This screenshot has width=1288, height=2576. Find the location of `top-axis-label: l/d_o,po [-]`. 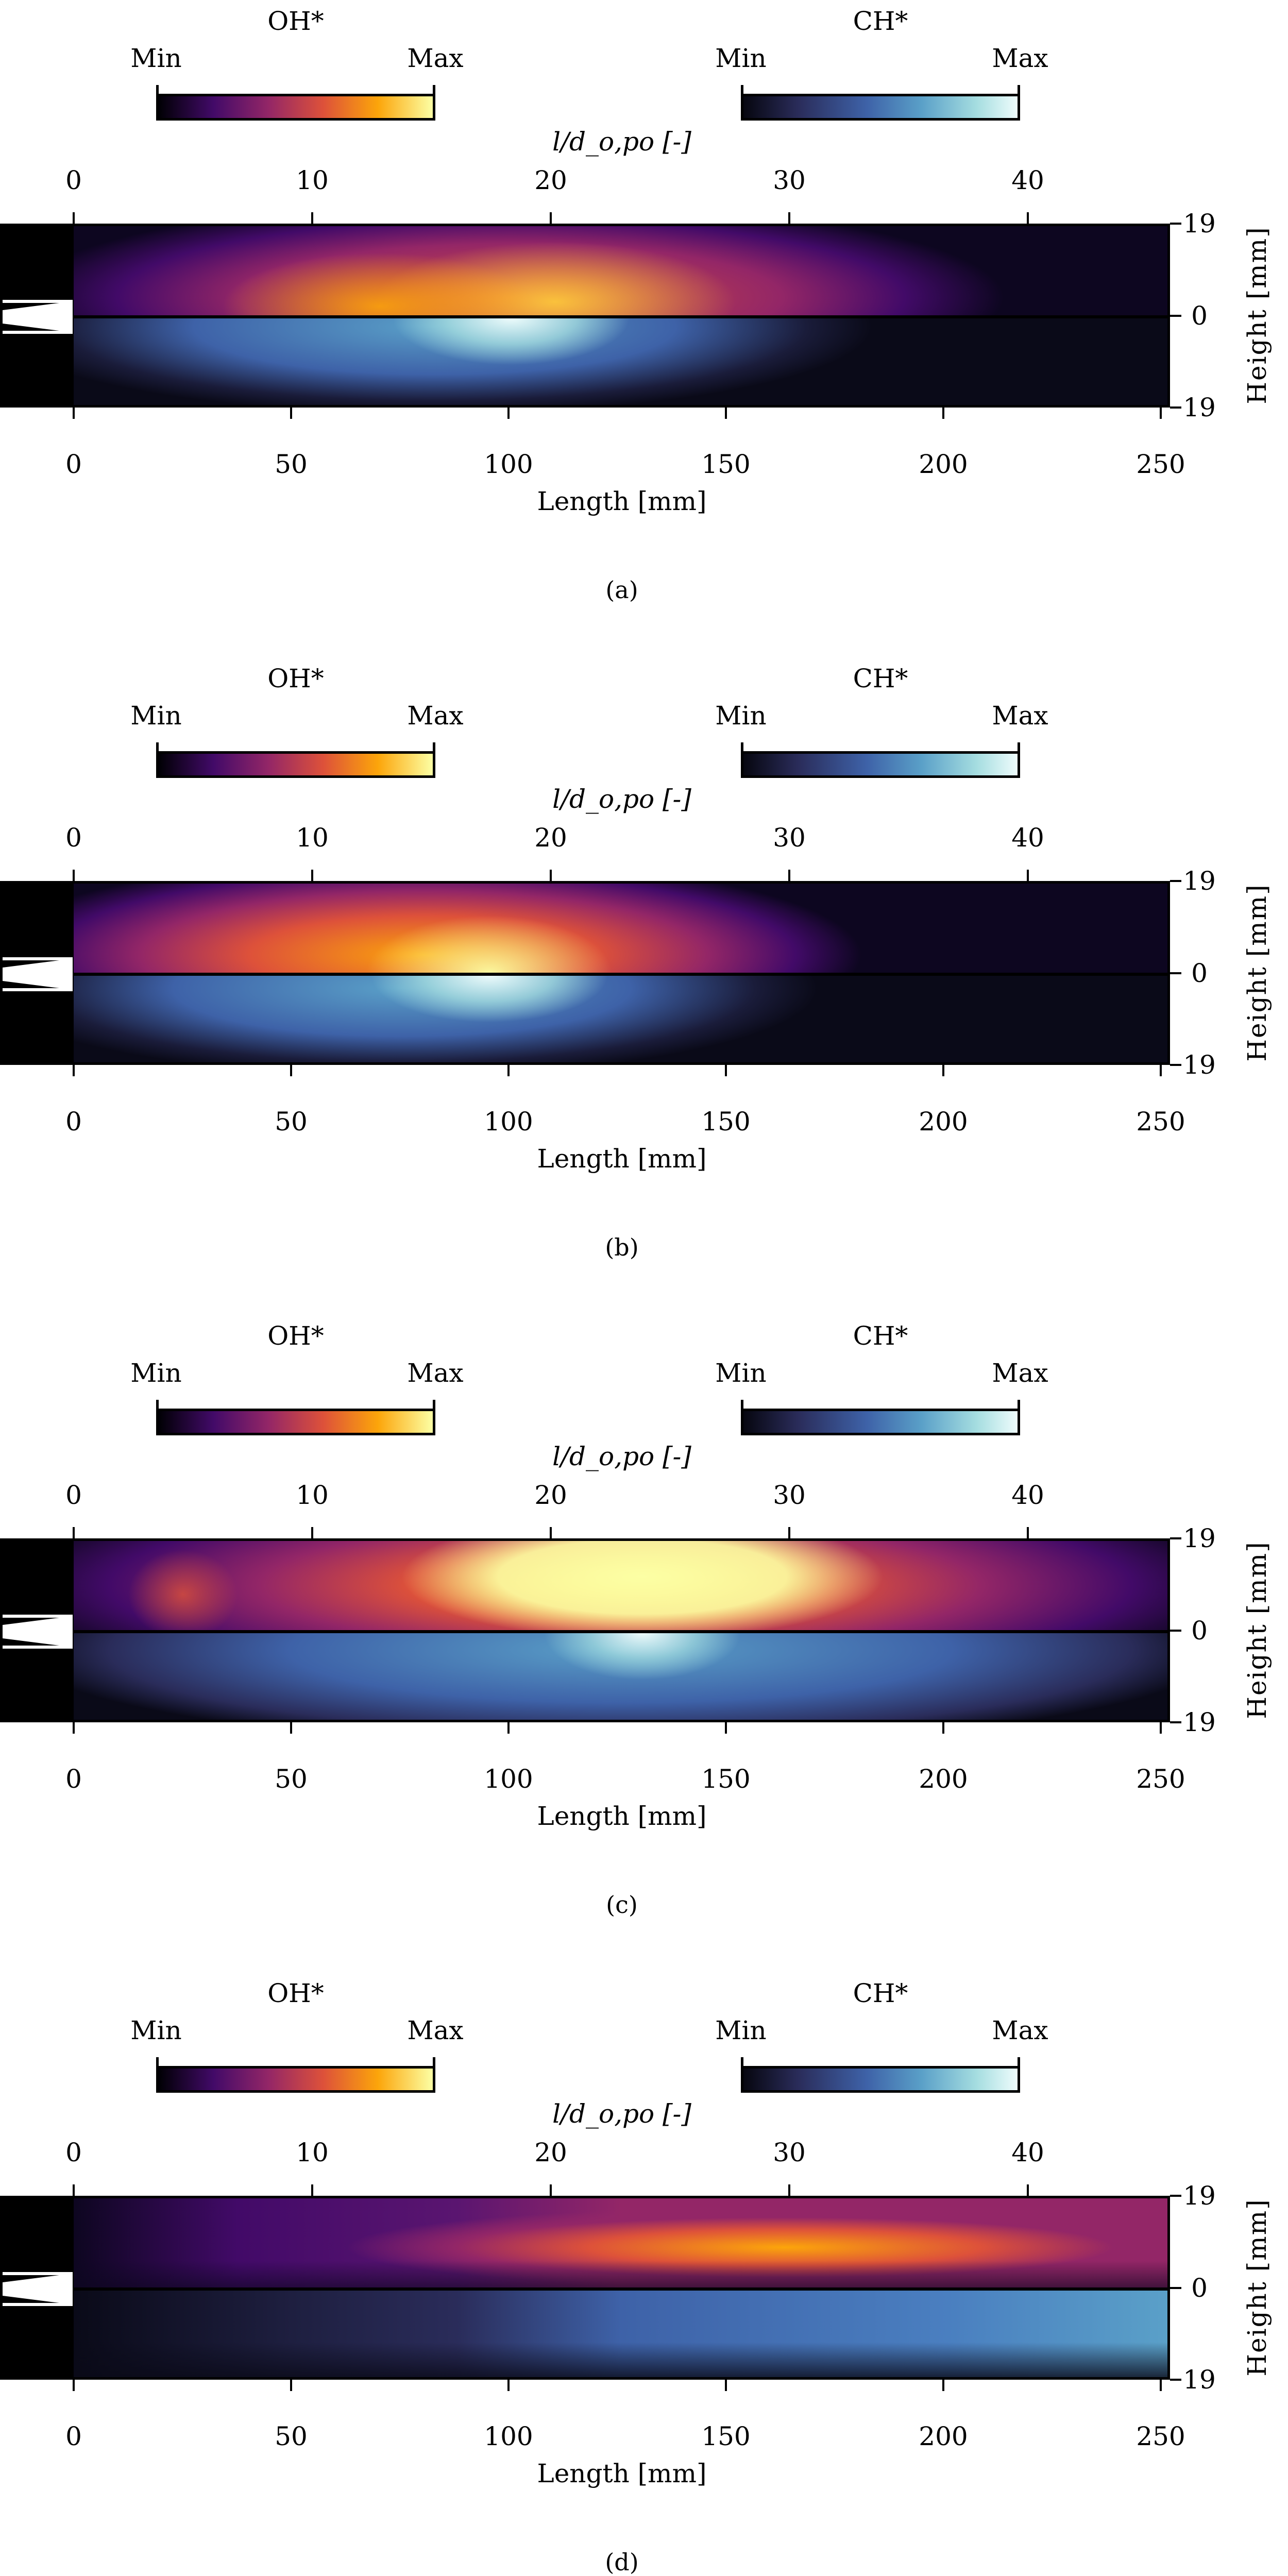

top-axis-label: l/d_o,po [-] is located at coordinates (621, 142).